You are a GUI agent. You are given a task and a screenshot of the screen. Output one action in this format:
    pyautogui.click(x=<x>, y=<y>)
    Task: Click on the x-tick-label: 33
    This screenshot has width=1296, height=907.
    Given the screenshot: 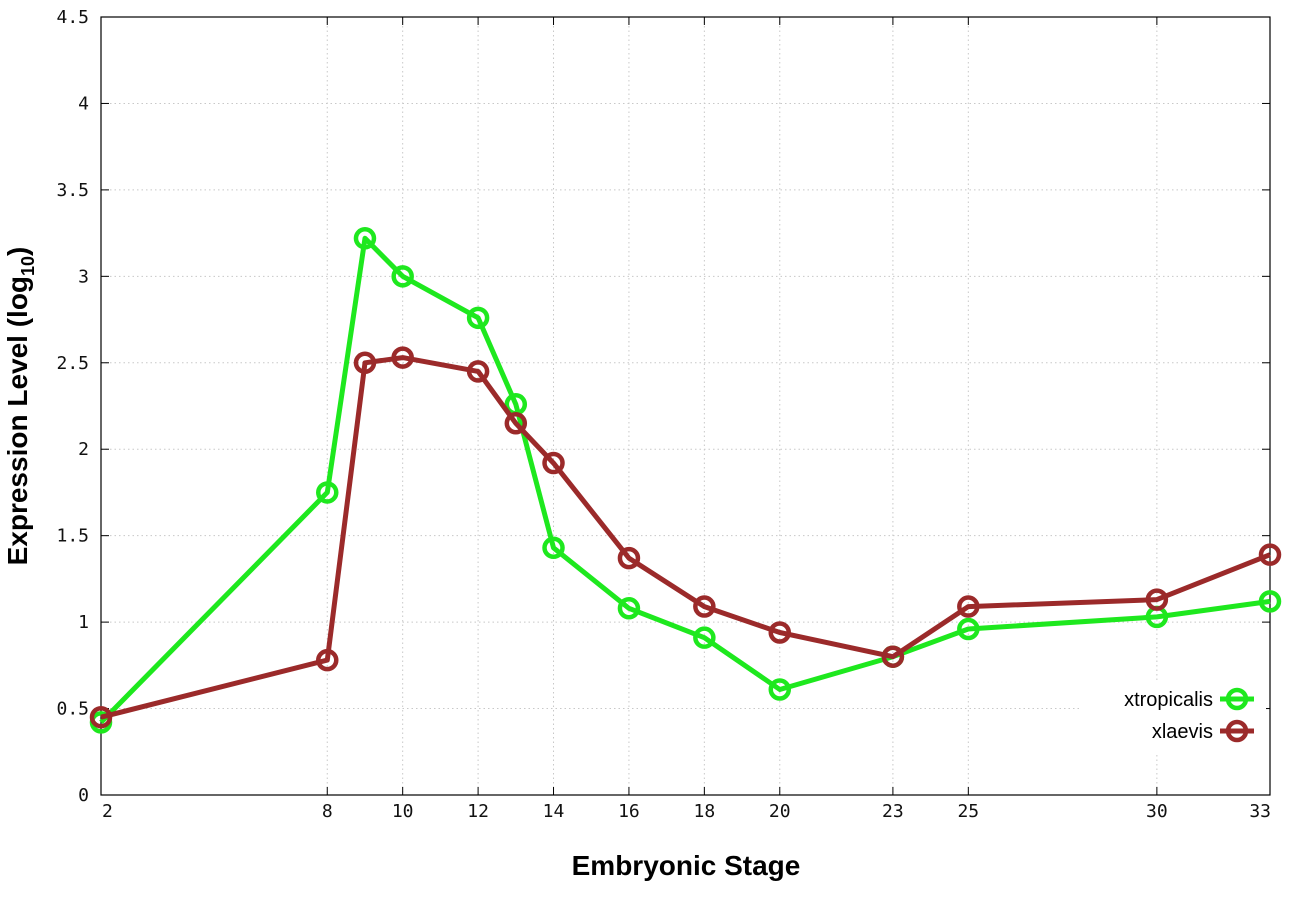 What is the action you would take?
    pyautogui.click(x=1260, y=811)
    